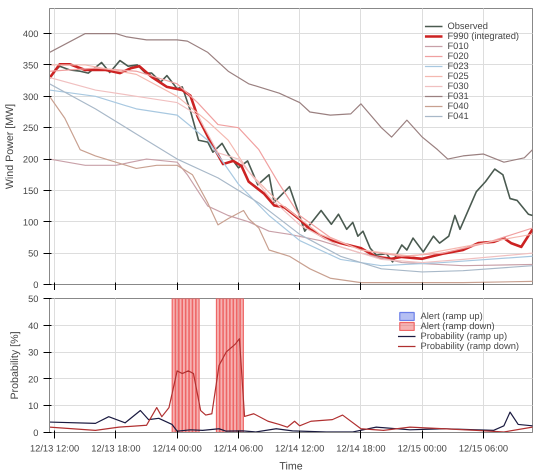 Image resolution: width=538 pixels, height=475 pixels. I want to click on x-tick-label: 12/14 12:00, so click(299, 449).